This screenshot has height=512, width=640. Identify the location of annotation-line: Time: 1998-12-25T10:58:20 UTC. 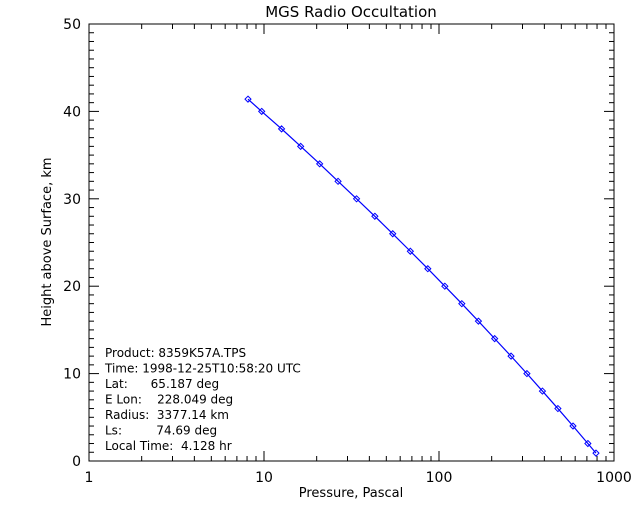
(202, 369).